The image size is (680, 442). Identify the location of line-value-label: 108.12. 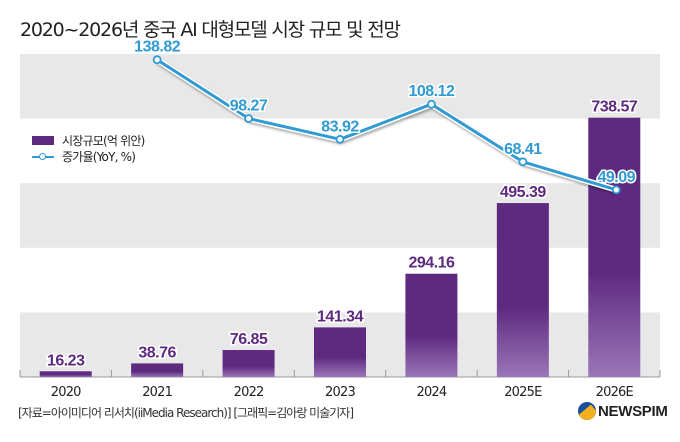
(431, 91).